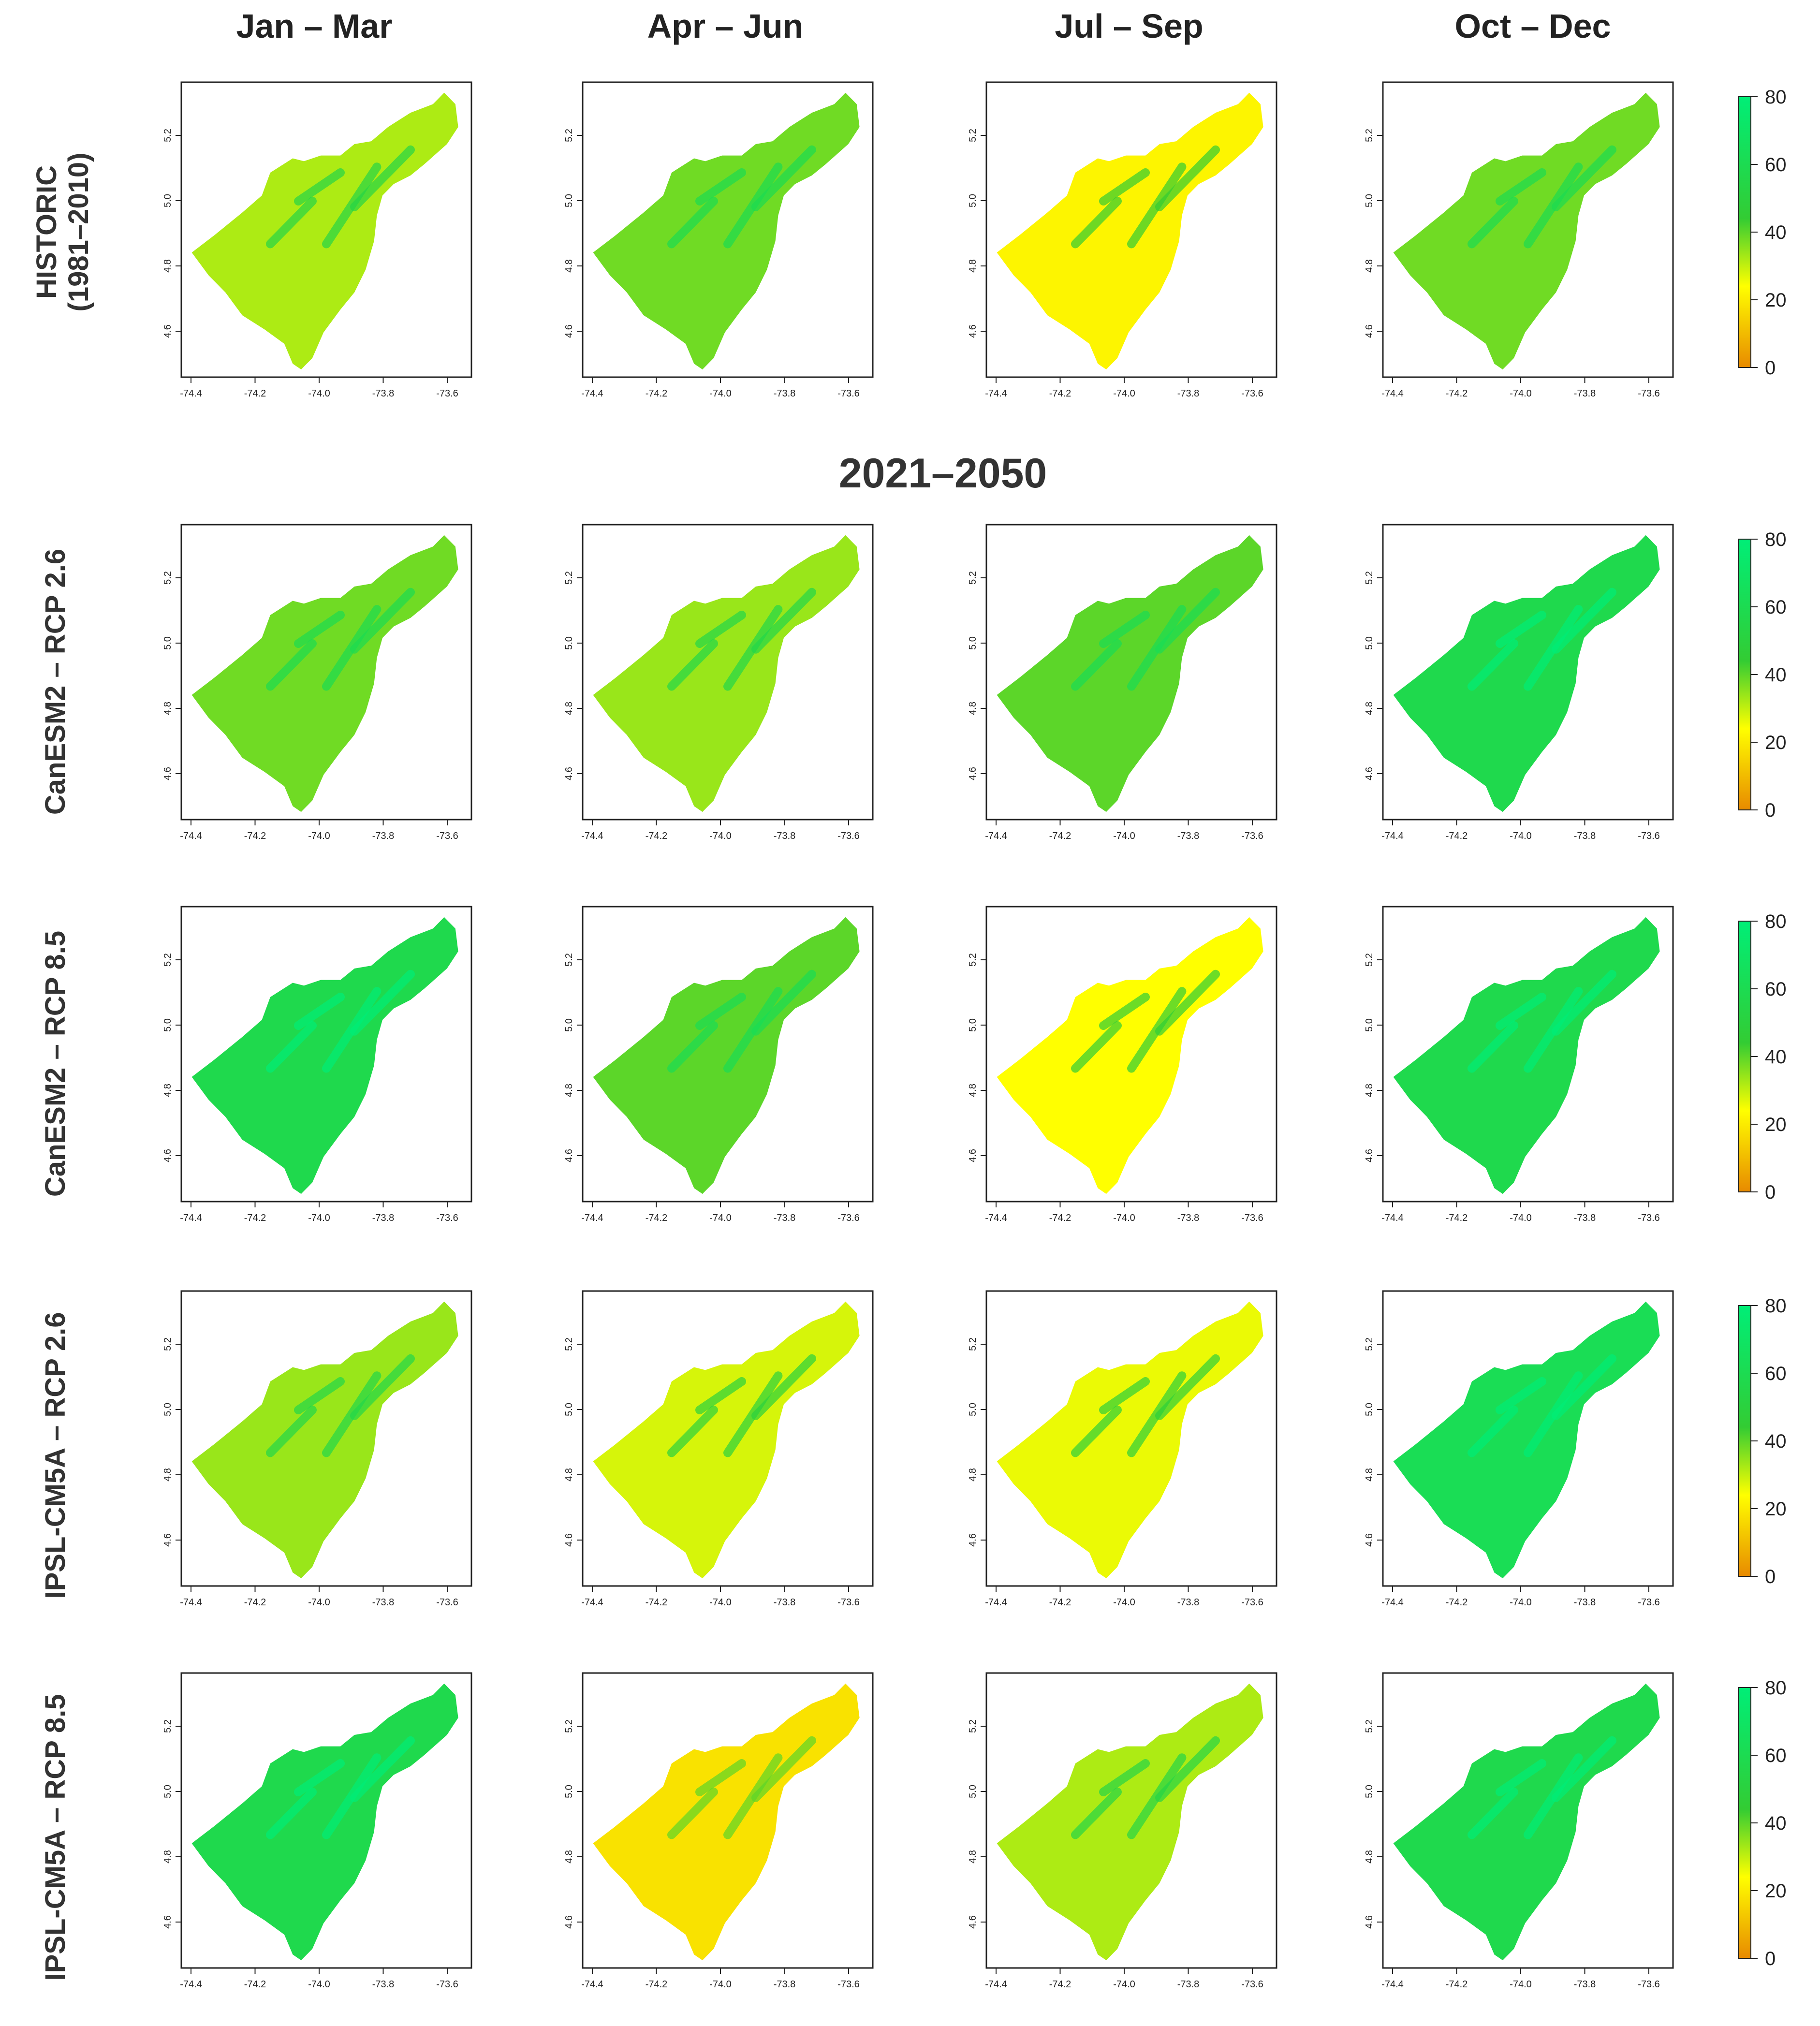  What do you see at coordinates (943, 473) in the screenshot?
I see `period-title: 2021–2050` at bounding box center [943, 473].